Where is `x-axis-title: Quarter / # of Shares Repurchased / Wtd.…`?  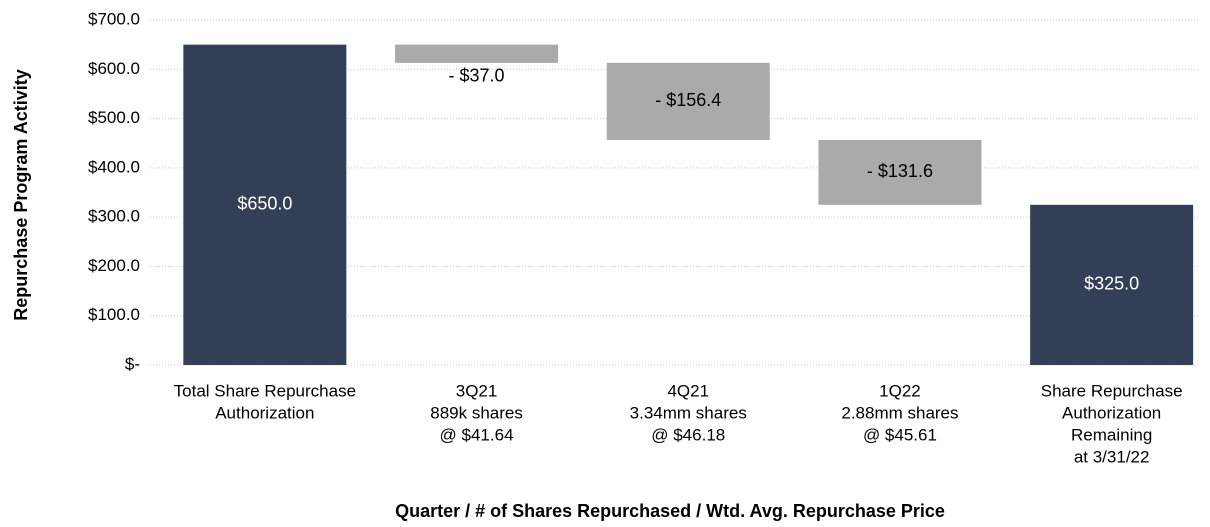 x-axis-title: Quarter / # of Shares Repurchased / Wtd.… is located at coordinates (670, 511).